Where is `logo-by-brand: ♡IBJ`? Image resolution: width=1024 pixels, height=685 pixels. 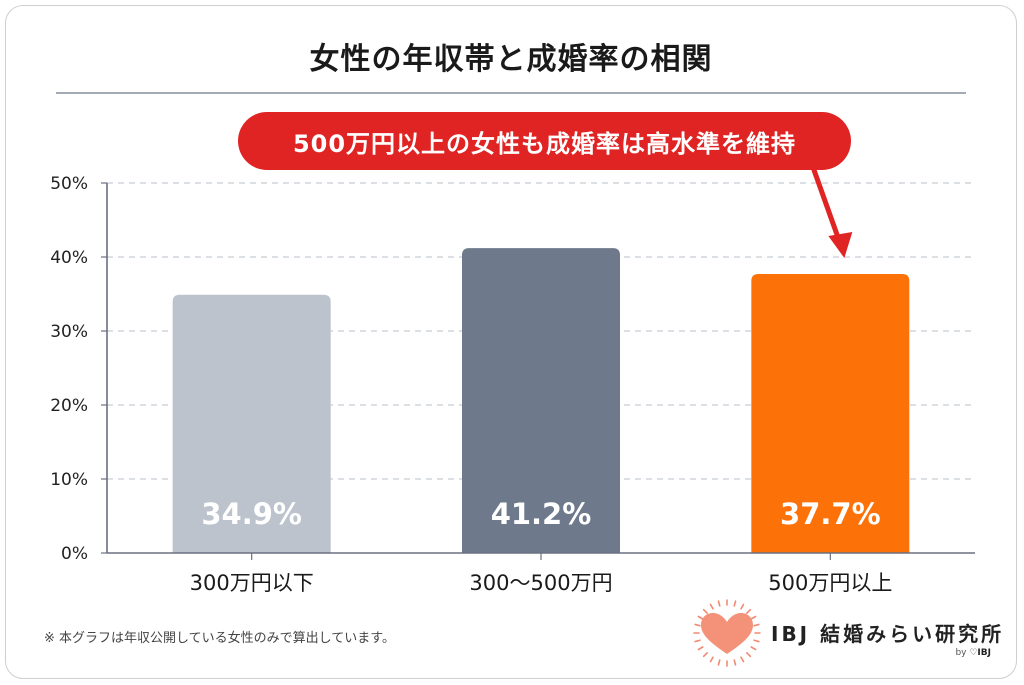 logo-by-brand: ♡IBJ is located at coordinates (980, 653).